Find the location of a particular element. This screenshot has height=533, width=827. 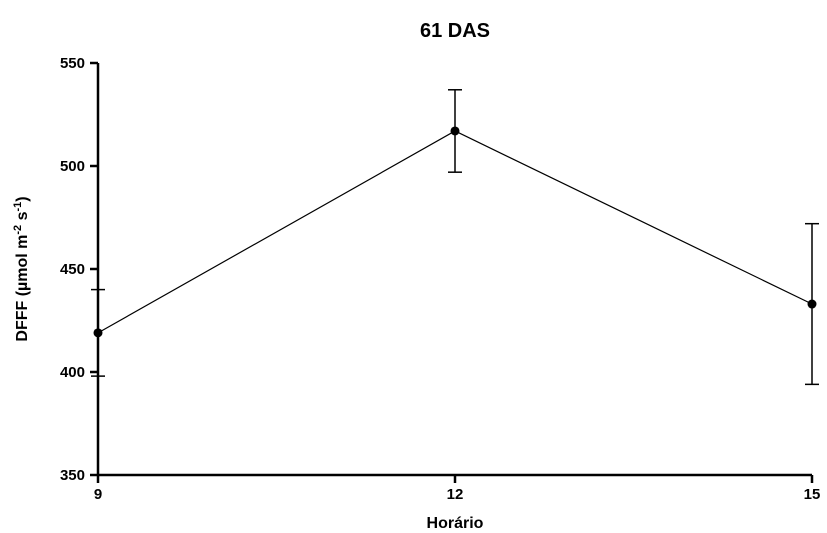

x-axis-ticks: 9 12 15 is located at coordinates (457, 489).